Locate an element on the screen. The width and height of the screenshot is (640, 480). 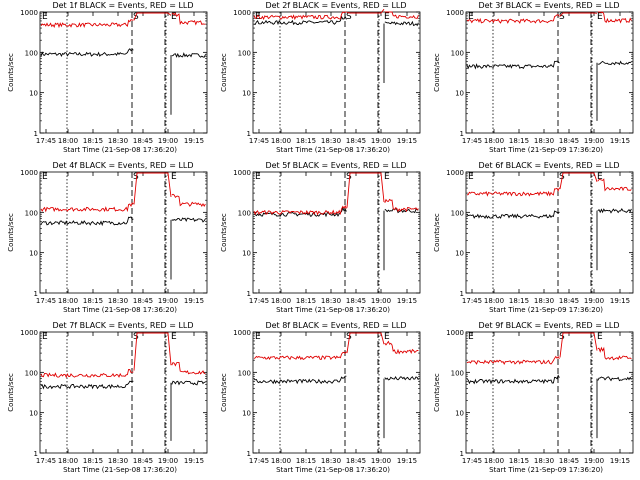
chart-title: Det 5f BLACK = Events, RED = LLD is located at coordinates (335, 165).